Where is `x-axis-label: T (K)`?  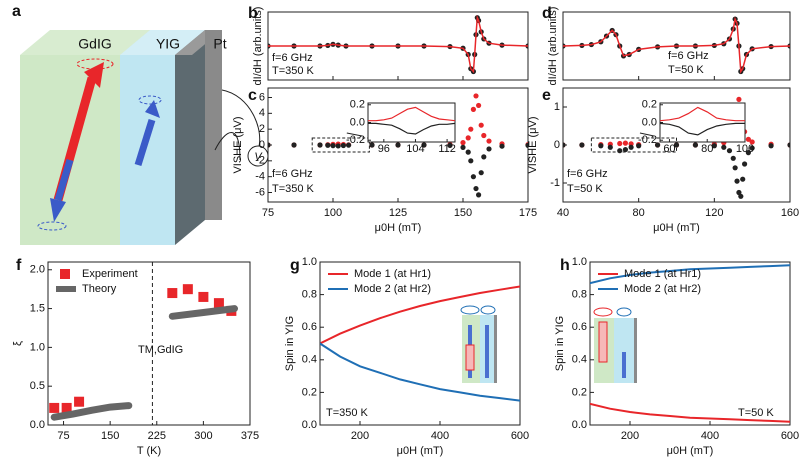 x-axis-label: T (K) is located at coordinates (149, 451).